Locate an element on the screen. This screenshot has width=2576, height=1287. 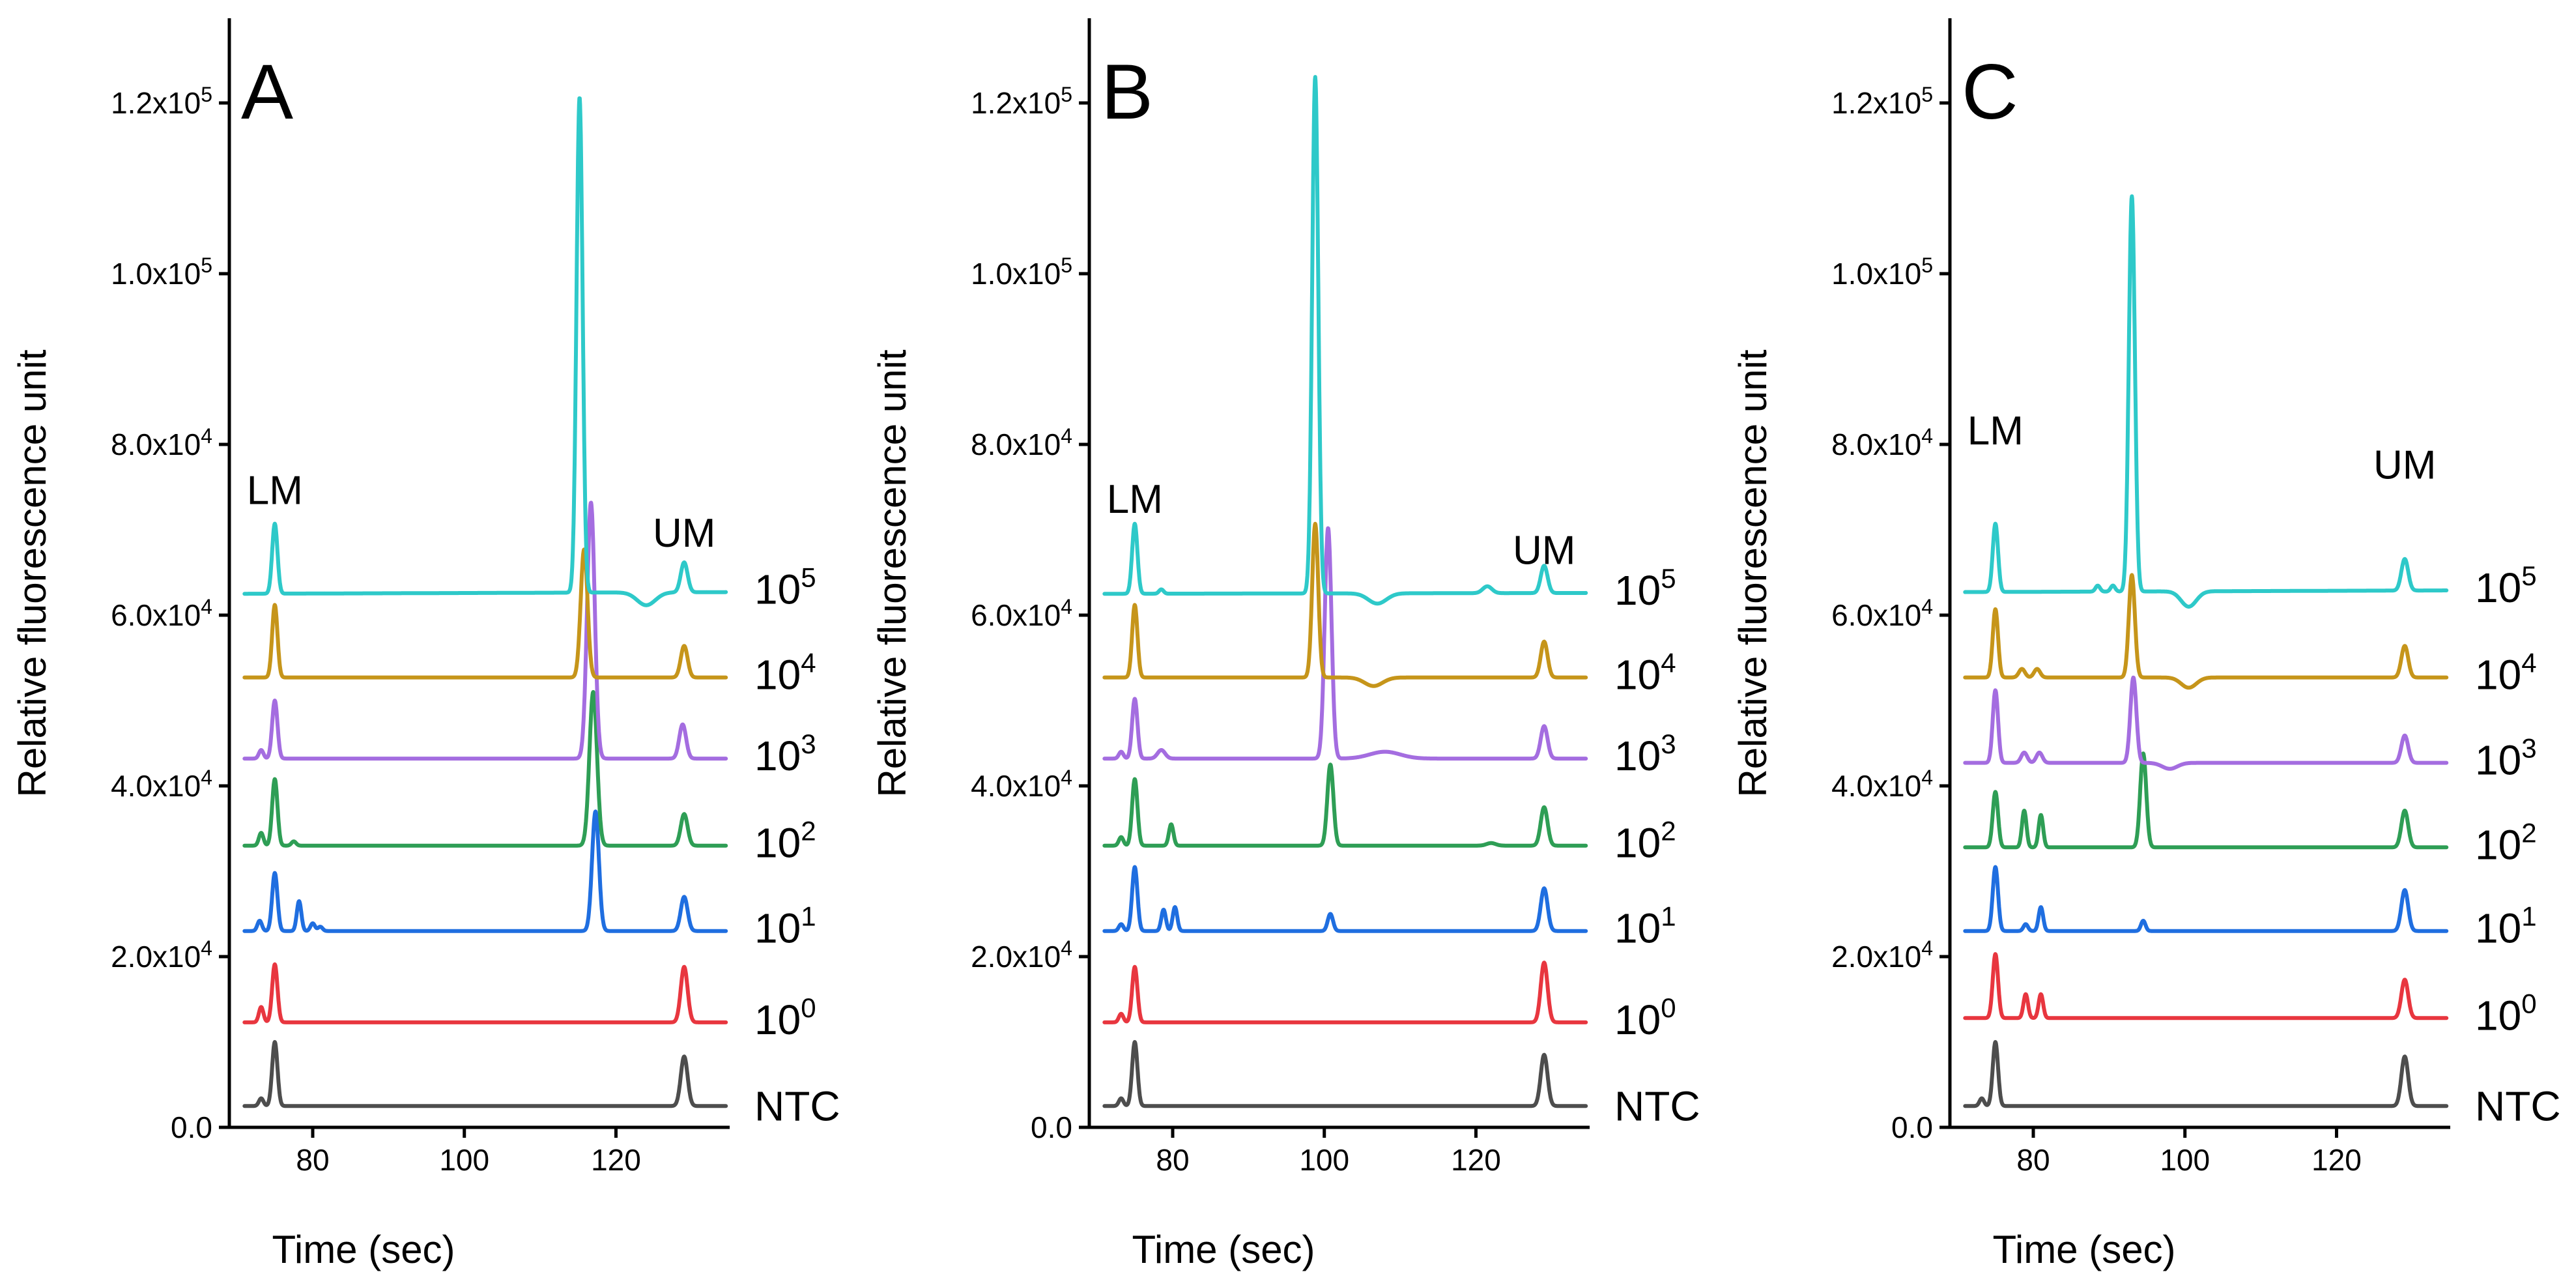
panel-letter: C is located at coordinates (1990, 92).